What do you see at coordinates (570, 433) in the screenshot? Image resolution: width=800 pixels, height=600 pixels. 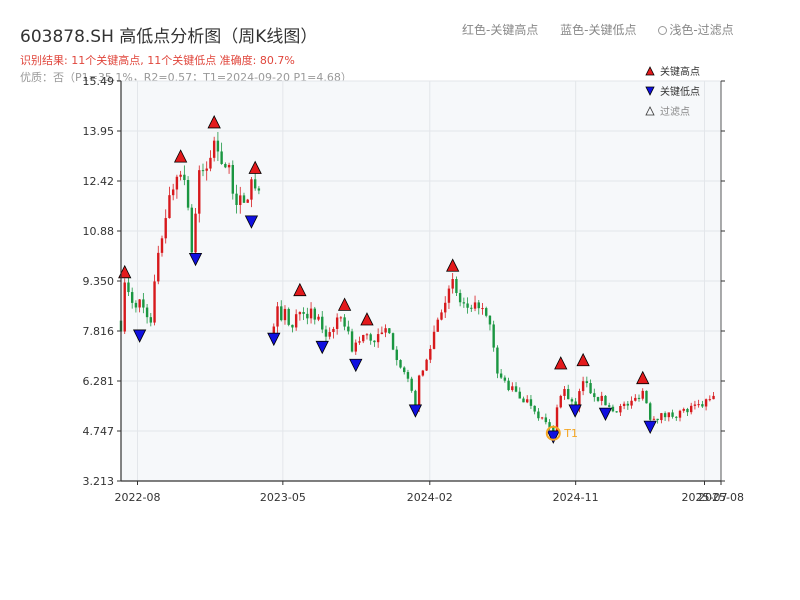 I see `t1-label: T1` at bounding box center [570, 433].